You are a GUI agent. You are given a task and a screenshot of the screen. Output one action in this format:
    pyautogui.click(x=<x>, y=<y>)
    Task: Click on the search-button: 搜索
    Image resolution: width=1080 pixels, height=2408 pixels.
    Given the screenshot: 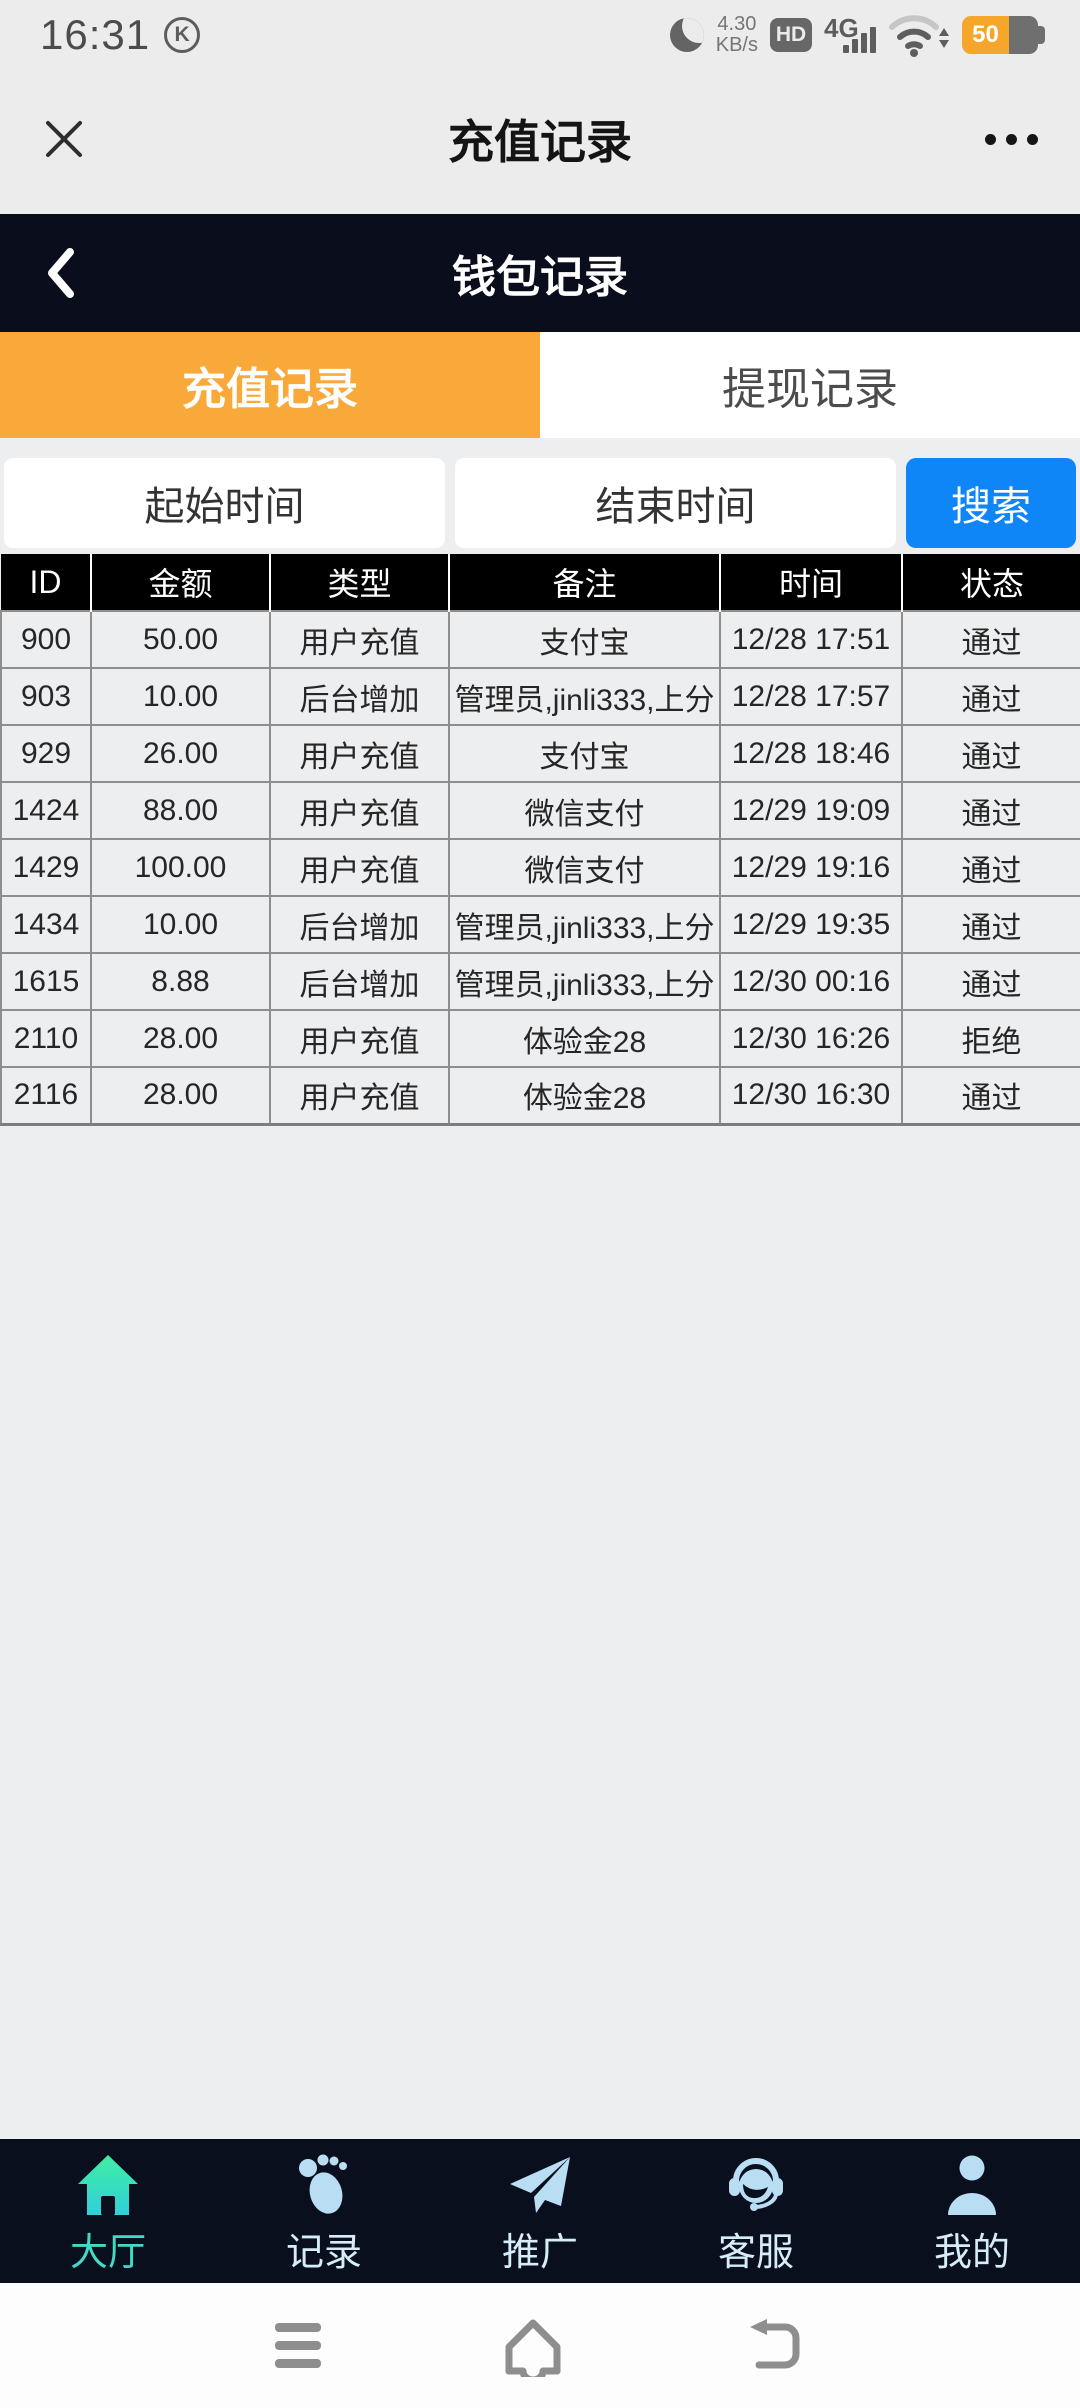 What is the action you would take?
    pyautogui.click(x=991, y=503)
    